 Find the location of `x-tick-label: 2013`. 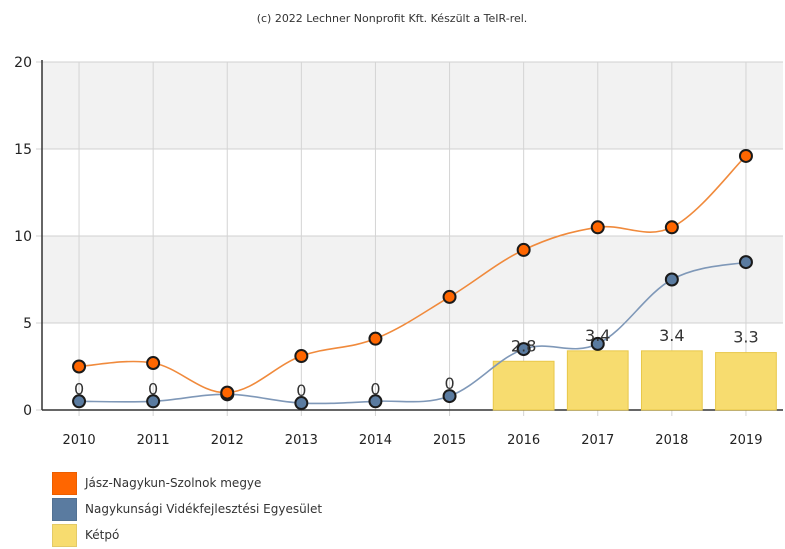

x-tick-label: 2013 is located at coordinates (301, 440).